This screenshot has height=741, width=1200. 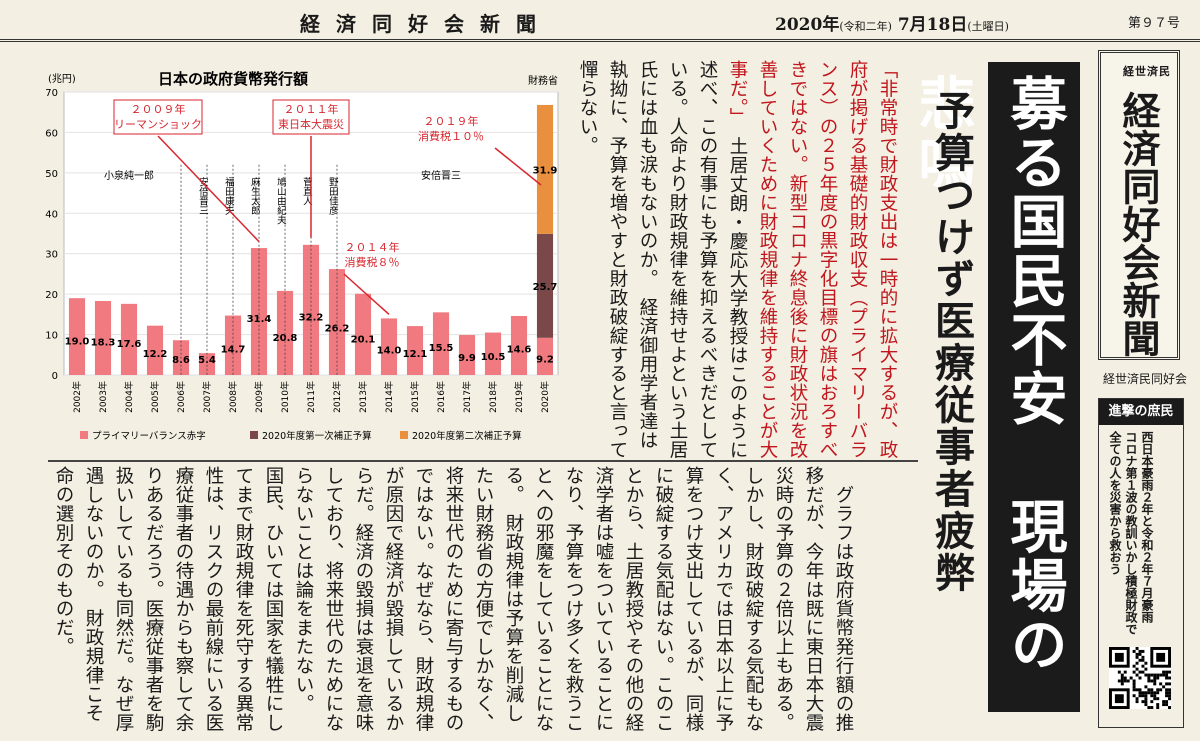 What do you see at coordinates (426, 24) in the screenshot?
I see `paper-name: 経済同好会新聞` at bounding box center [426, 24].